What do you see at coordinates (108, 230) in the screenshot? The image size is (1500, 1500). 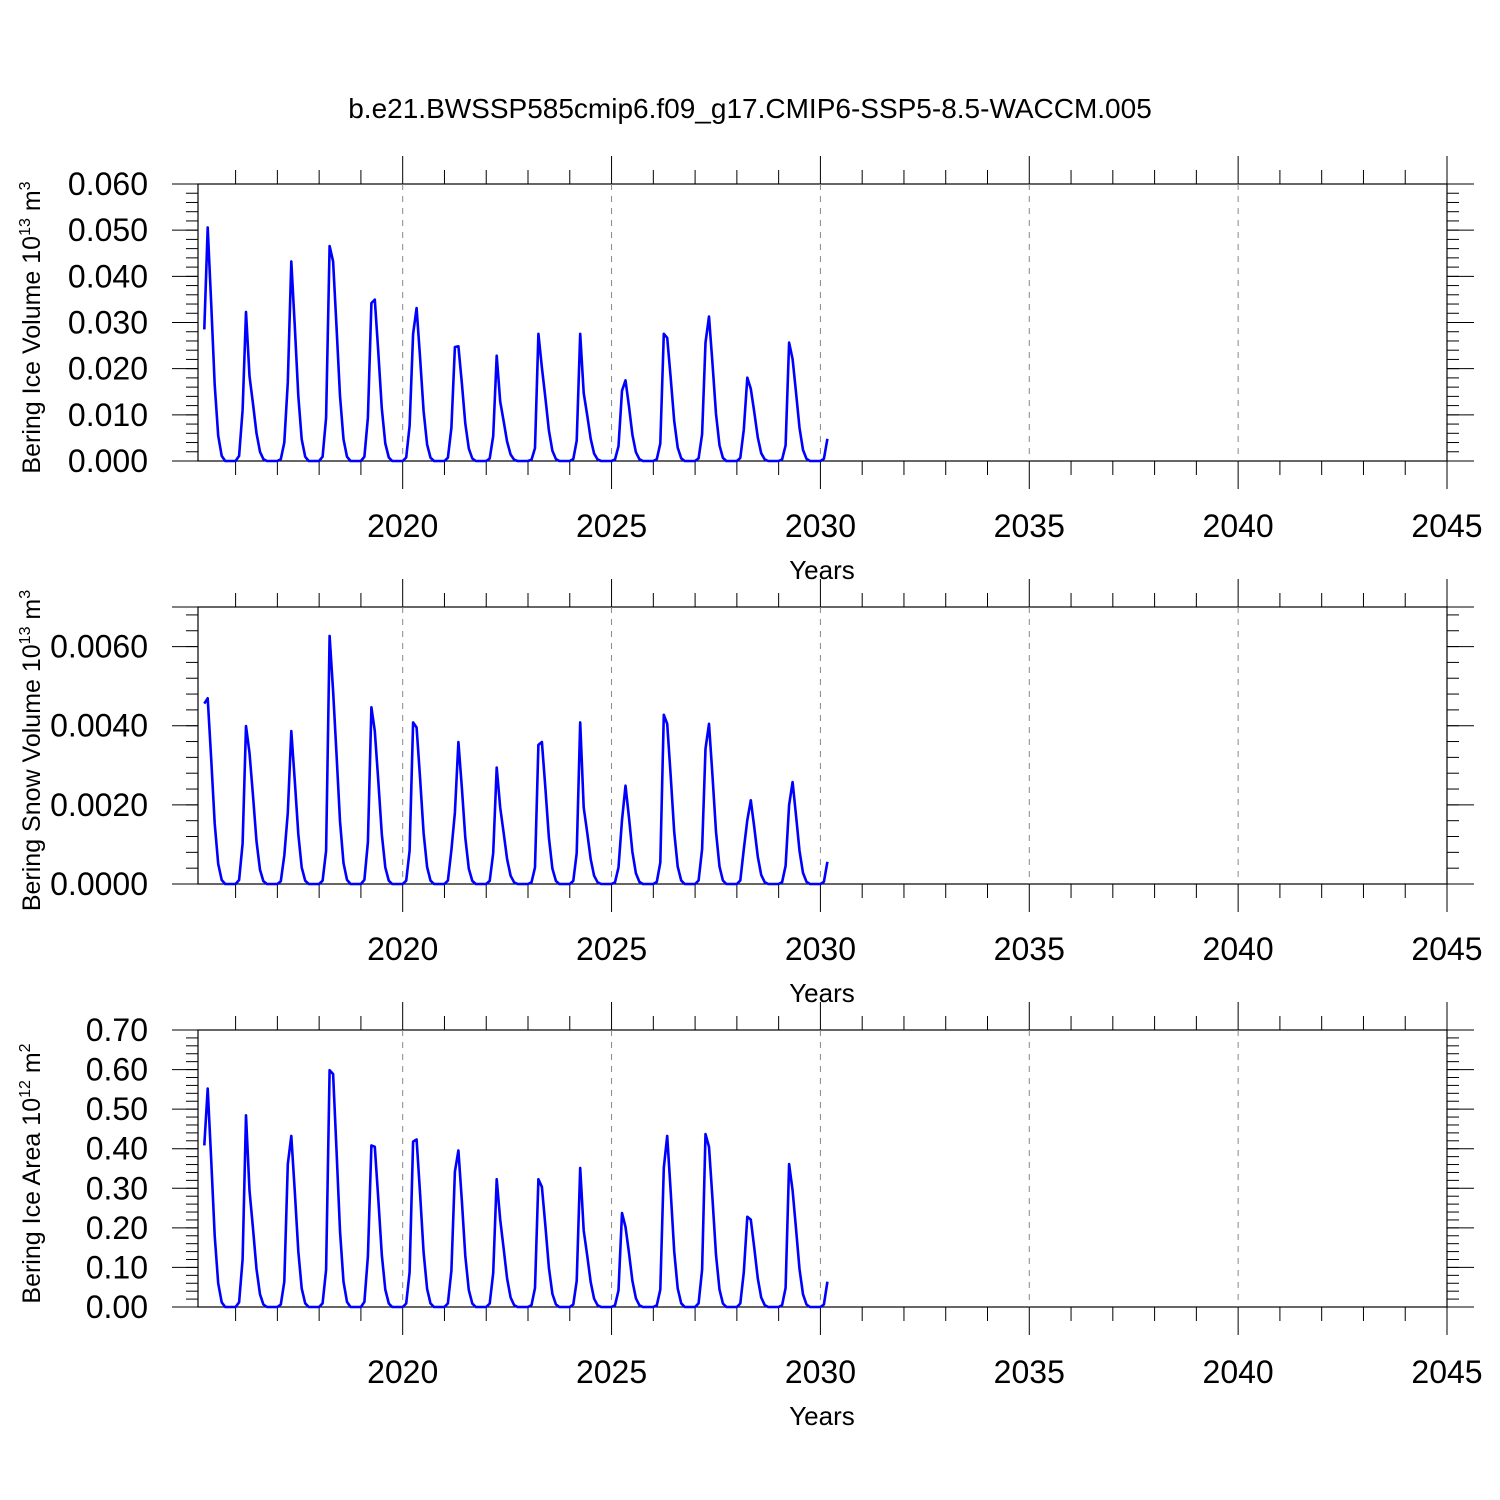 I see `y-tick-label: 0.050` at bounding box center [108, 230].